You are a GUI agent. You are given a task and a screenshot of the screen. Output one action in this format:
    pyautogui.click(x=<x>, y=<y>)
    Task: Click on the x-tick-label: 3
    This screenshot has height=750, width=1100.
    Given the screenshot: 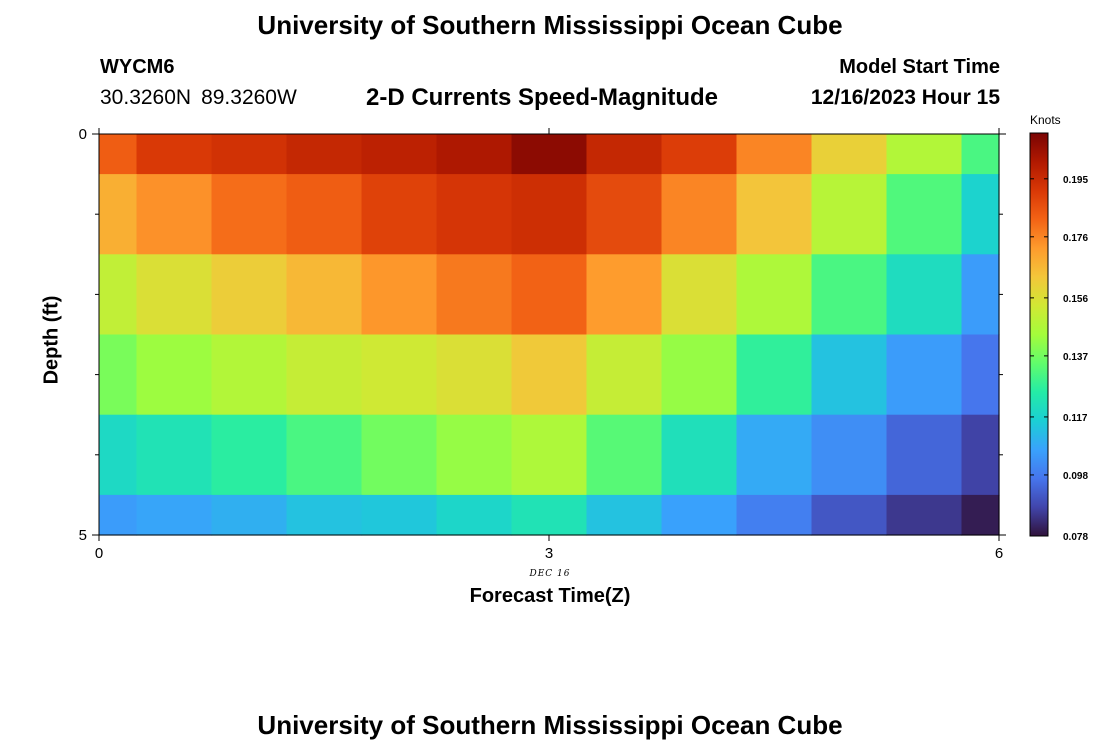 What is the action you would take?
    pyautogui.click(x=549, y=553)
    